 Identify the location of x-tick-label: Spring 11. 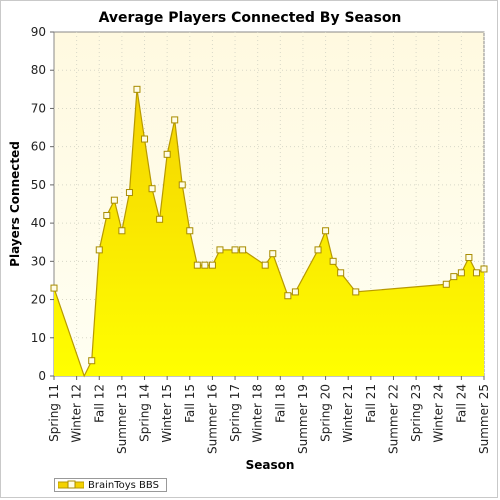
(54, 413).